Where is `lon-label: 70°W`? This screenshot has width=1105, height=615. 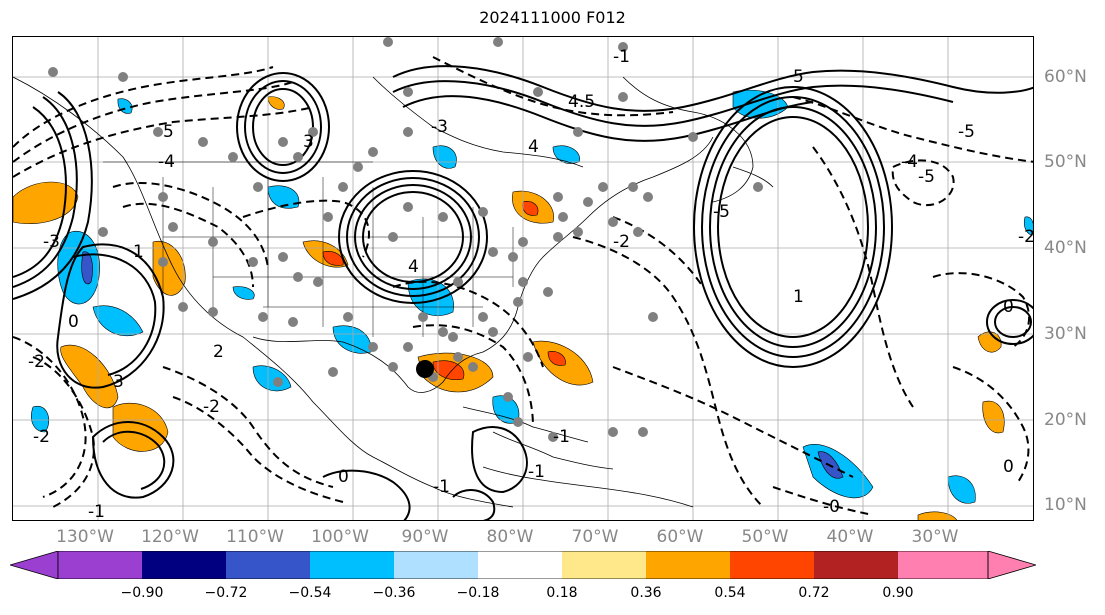
lon-label: 70°W is located at coordinates (595, 537).